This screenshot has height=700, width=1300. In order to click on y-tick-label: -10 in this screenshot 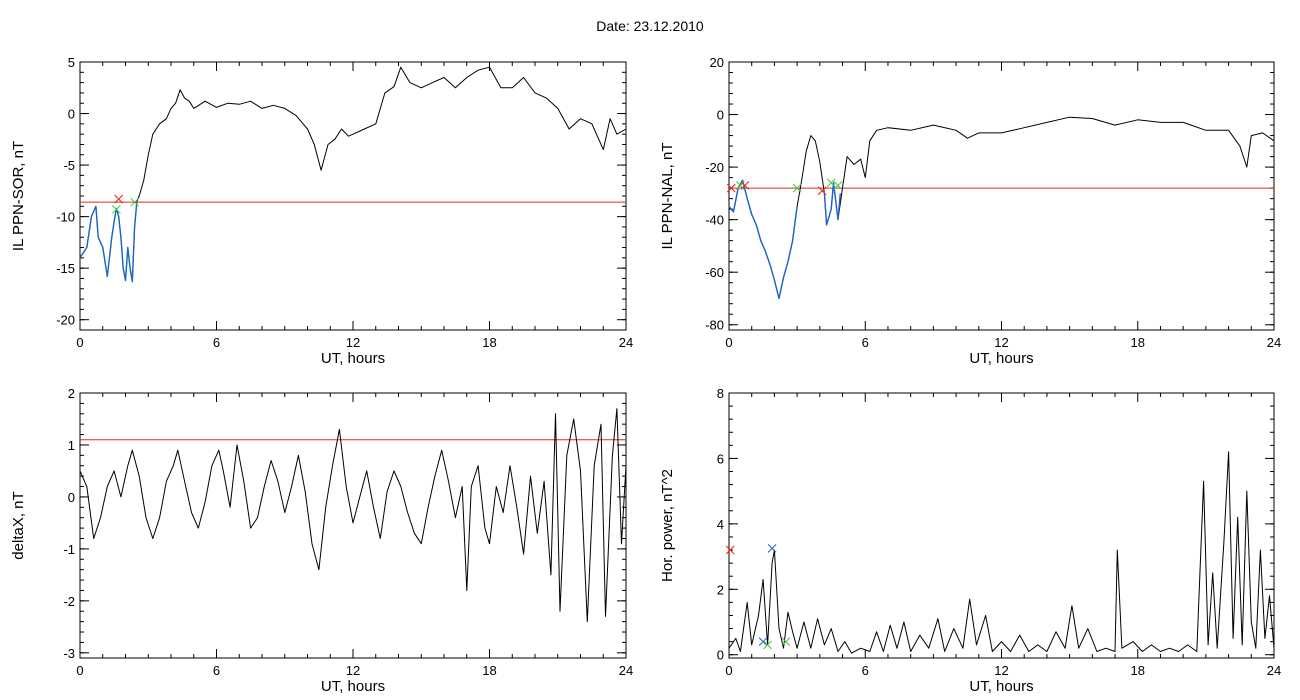, I will do `click(65, 217)`.